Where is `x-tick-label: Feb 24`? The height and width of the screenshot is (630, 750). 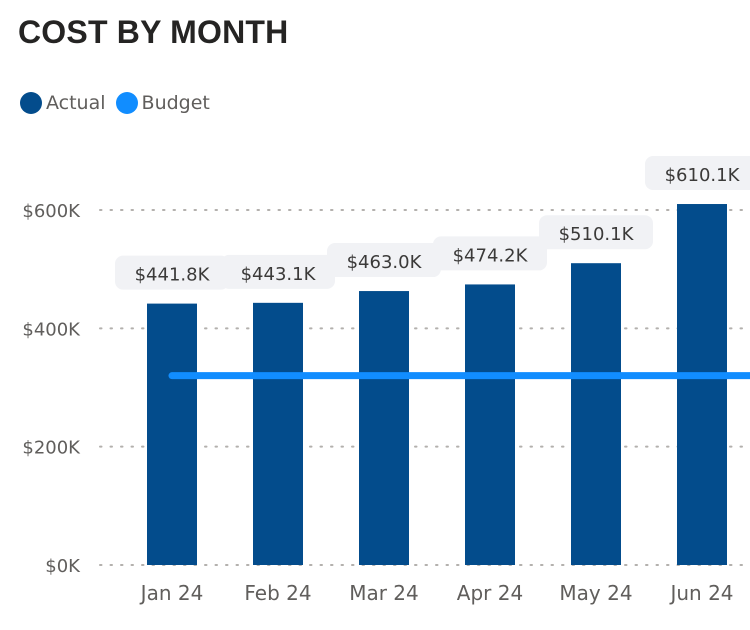
x-tick-label: Feb 24 is located at coordinates (277, 593).